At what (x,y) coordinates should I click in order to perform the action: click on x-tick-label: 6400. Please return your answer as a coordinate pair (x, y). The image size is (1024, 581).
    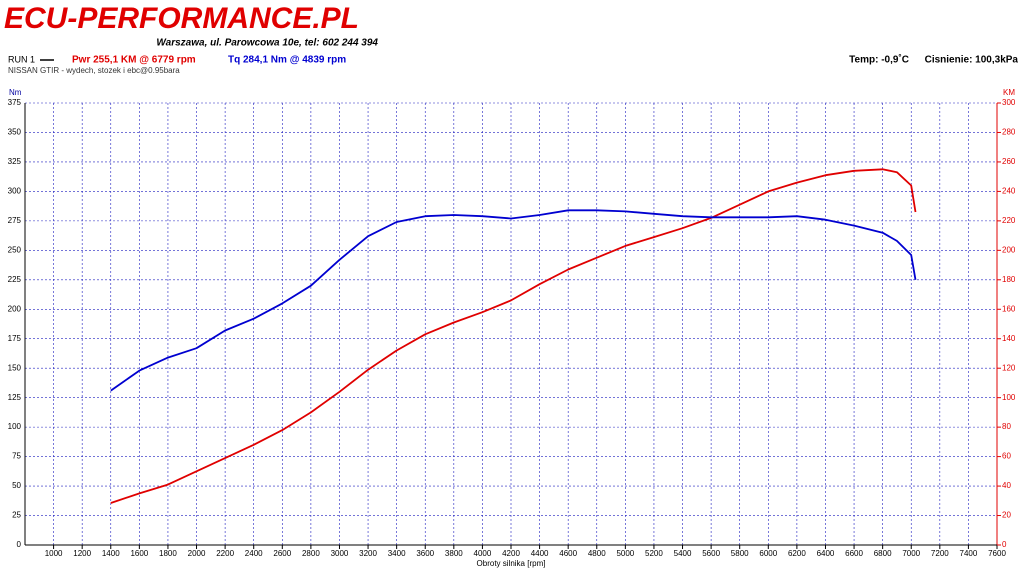
    Looking at the image, I should click on (826, 553).